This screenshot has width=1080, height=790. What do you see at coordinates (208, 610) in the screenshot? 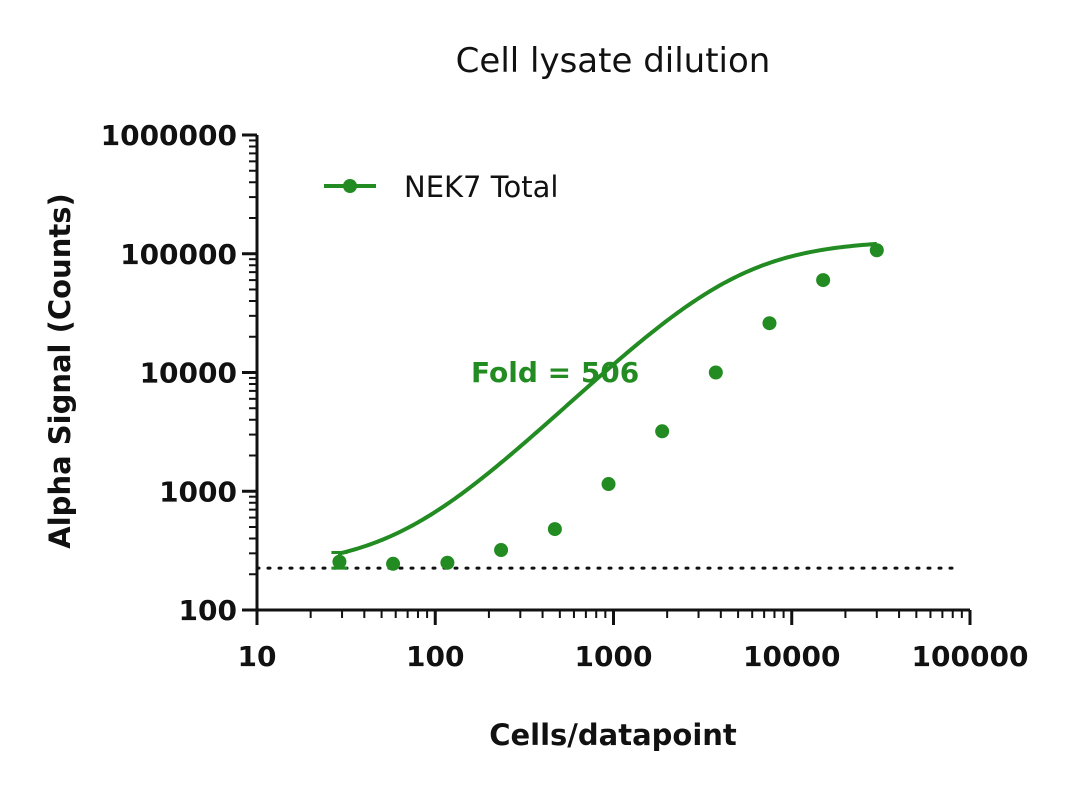
I see `y-tick-label: 100` at bounding box center [208, 610].